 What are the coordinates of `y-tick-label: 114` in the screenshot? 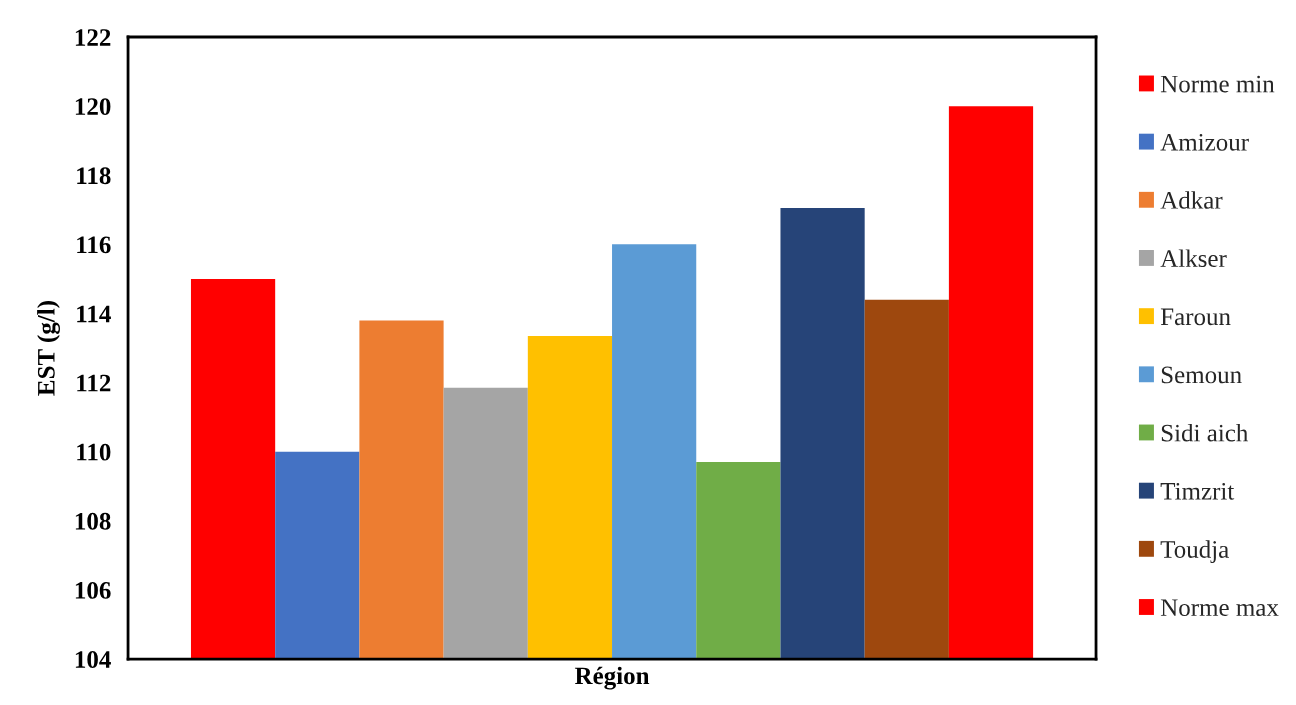 It's located at (94, 314).